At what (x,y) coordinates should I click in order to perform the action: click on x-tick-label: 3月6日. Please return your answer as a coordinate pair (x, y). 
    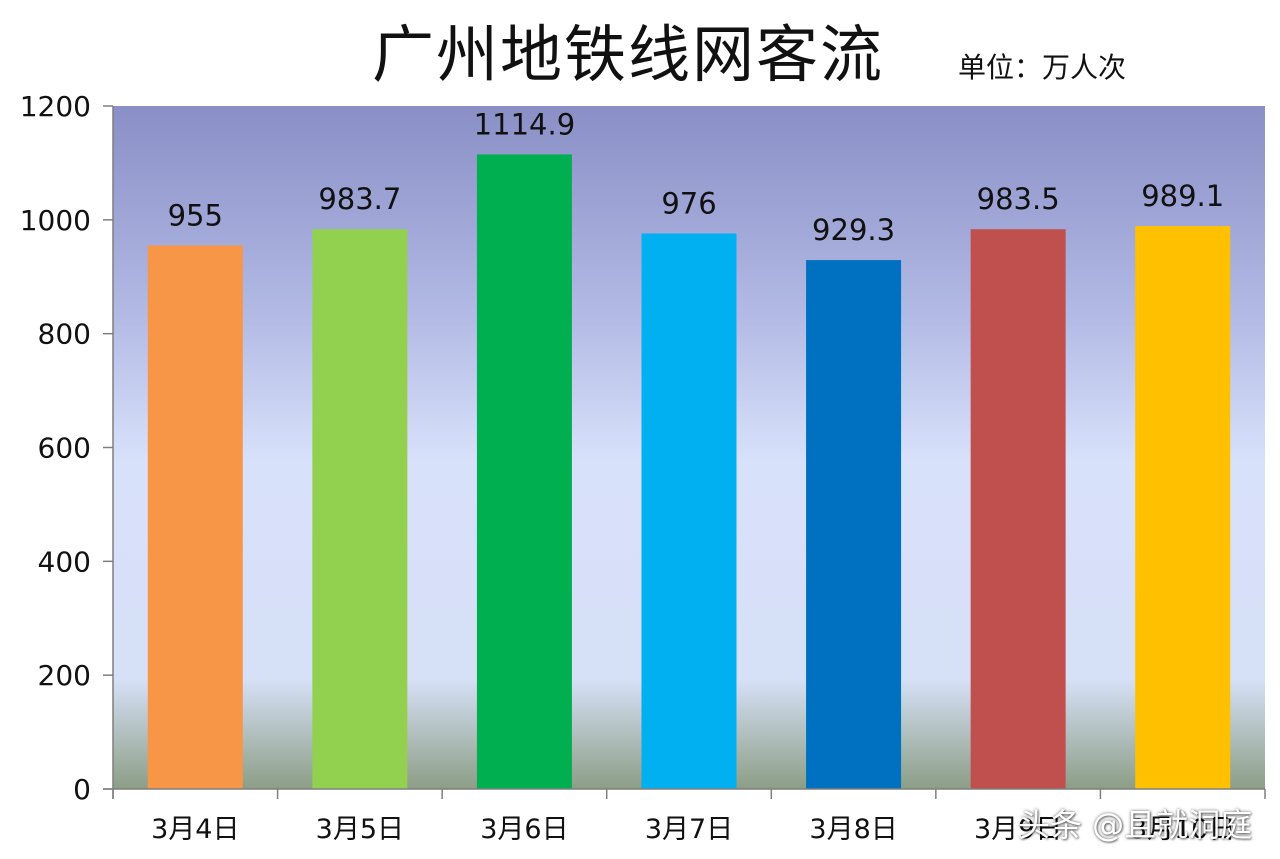
    Looking at the image, I should click on (524, 829).